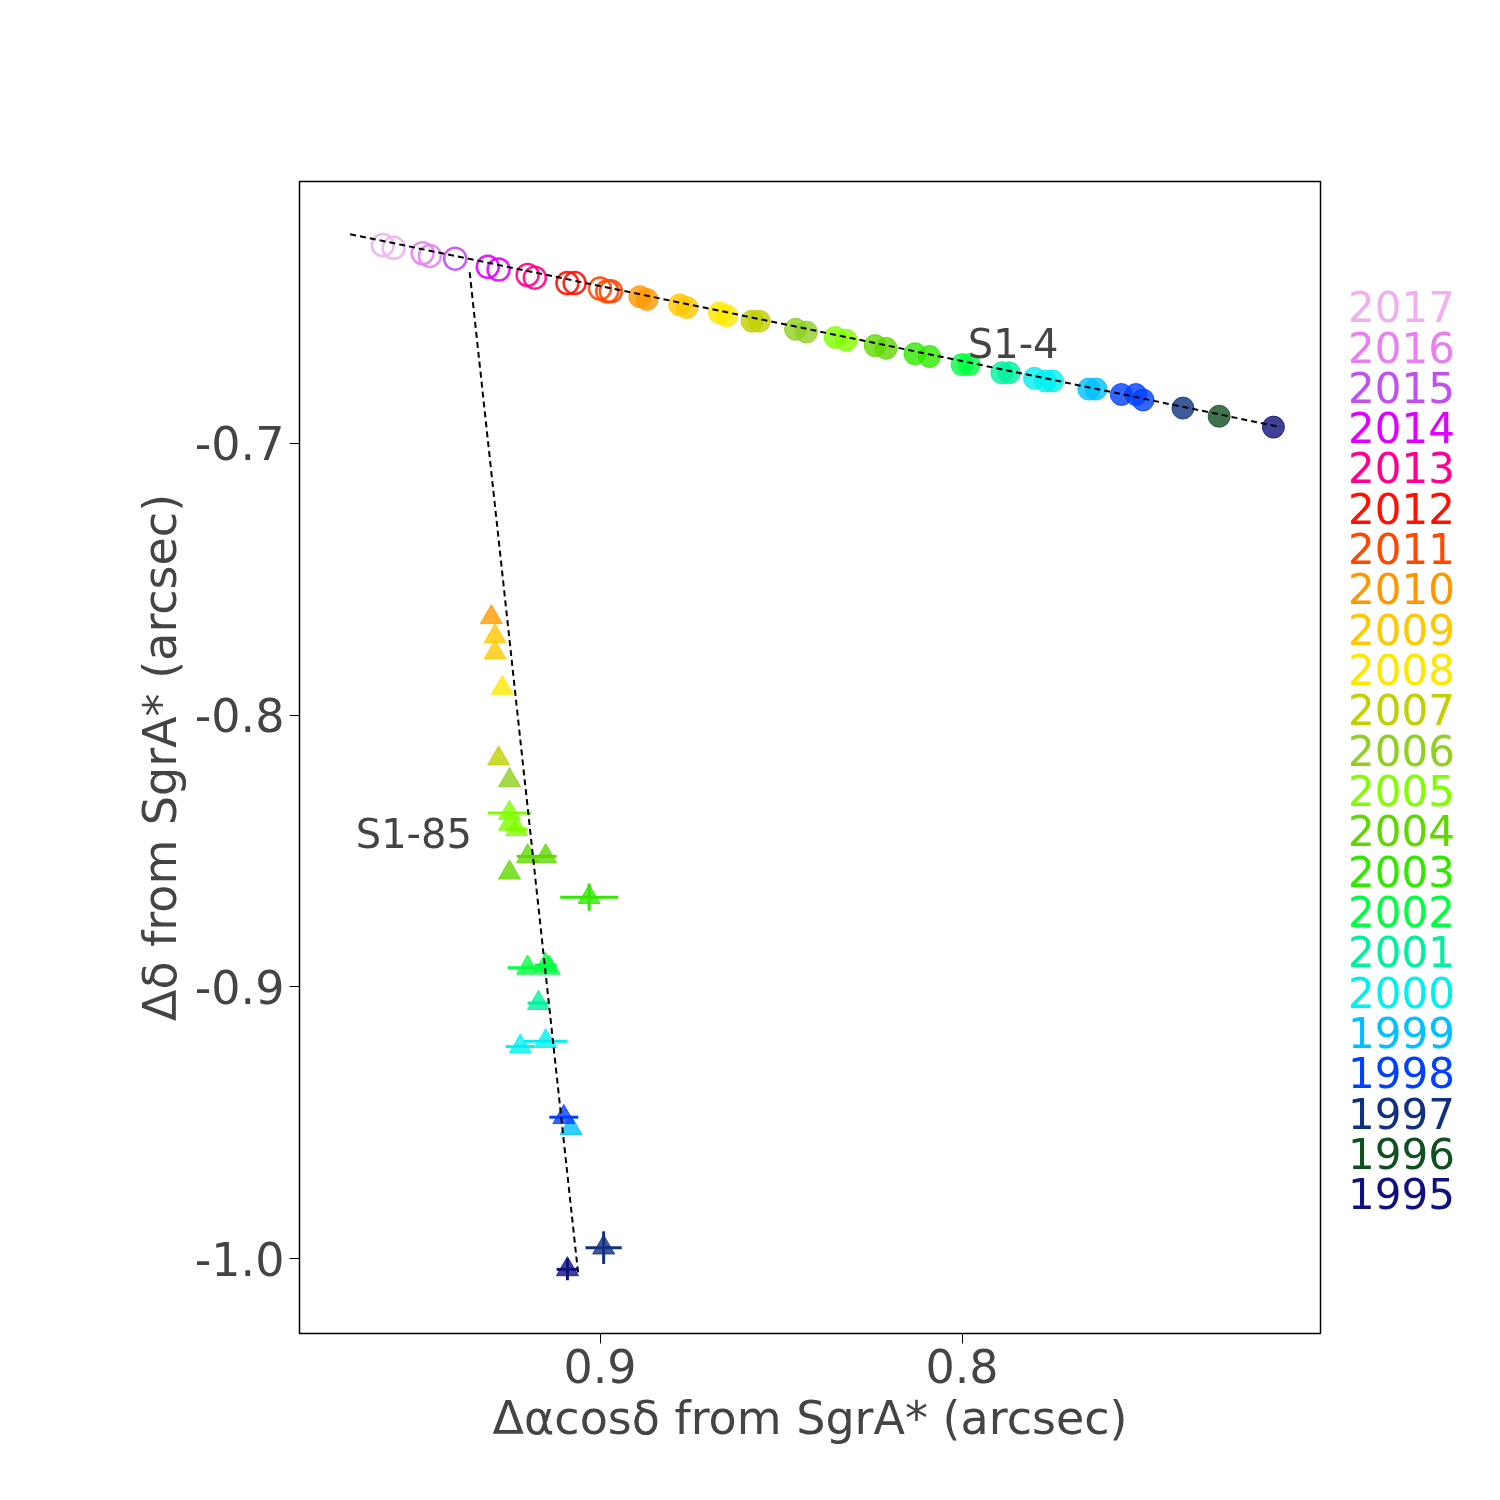  Describe the element at coordinates (239, 1259) in the screenshot. I see `y-tick-label: -1.0` at that location.